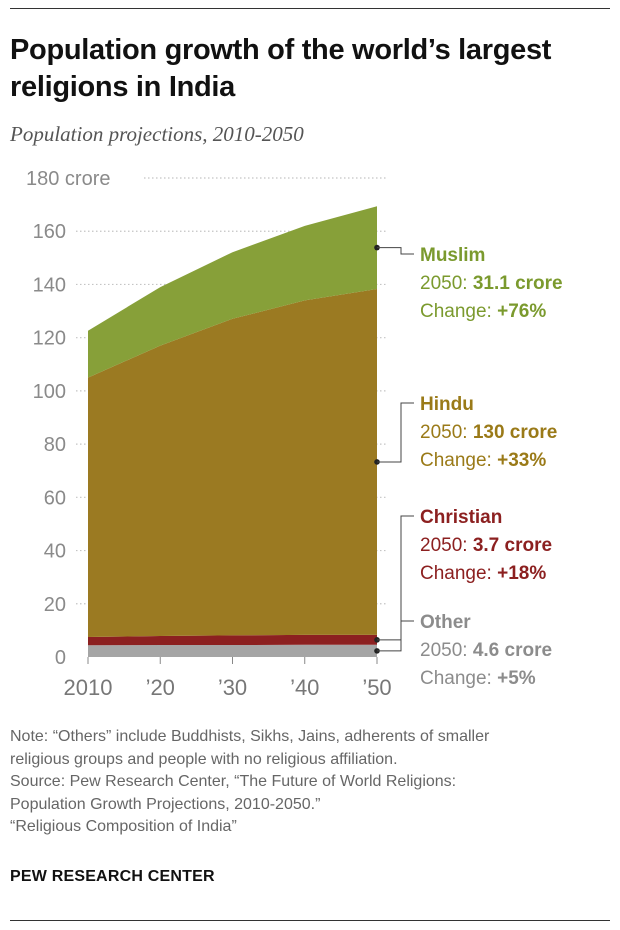 The image size is (620, 930). I want to click on brand-footer: PEW RESEARCH CENTER, so click(112, 876).